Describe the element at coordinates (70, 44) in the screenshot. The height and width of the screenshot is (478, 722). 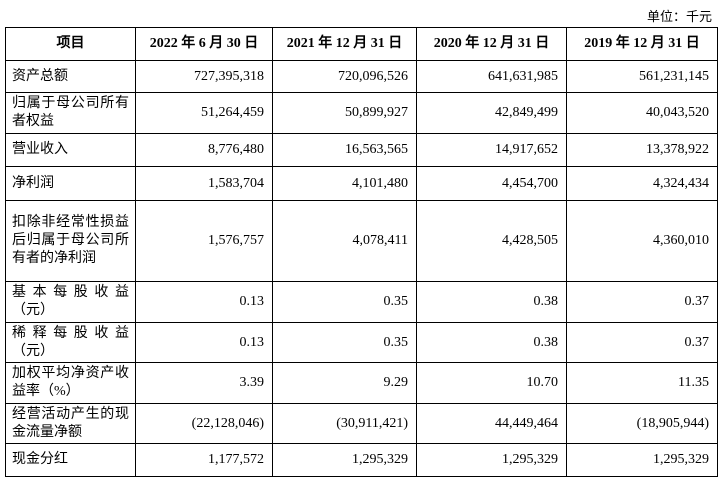
I see `column-header: 项目` at that location.